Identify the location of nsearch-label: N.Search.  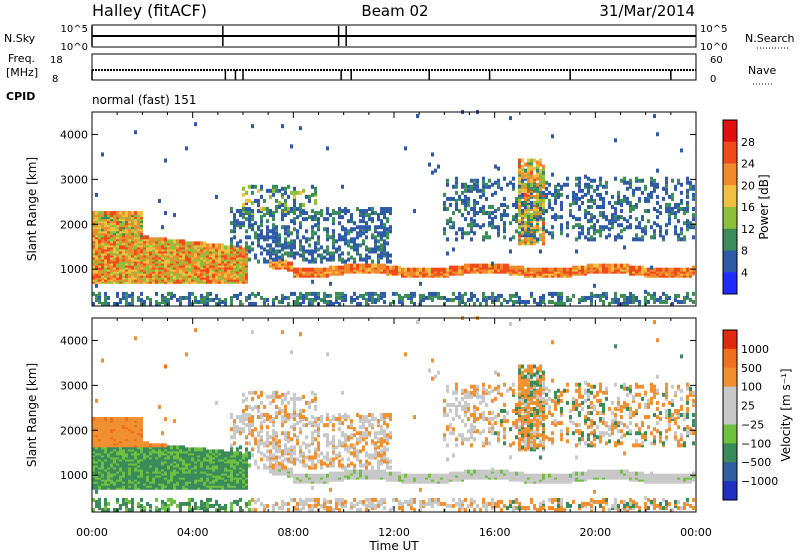
(770, 38).